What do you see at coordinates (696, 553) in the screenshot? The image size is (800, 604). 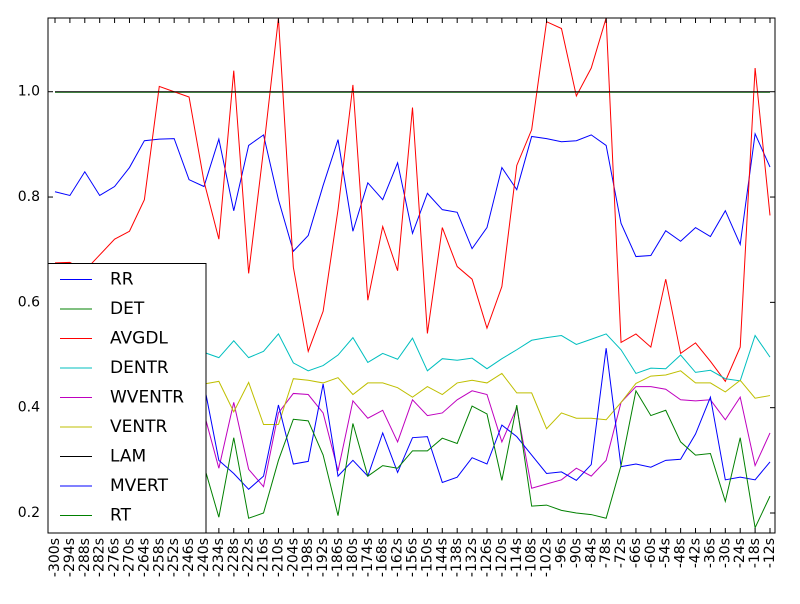 I see `x-tick-label: -42s` at bounding box center [696, 553].